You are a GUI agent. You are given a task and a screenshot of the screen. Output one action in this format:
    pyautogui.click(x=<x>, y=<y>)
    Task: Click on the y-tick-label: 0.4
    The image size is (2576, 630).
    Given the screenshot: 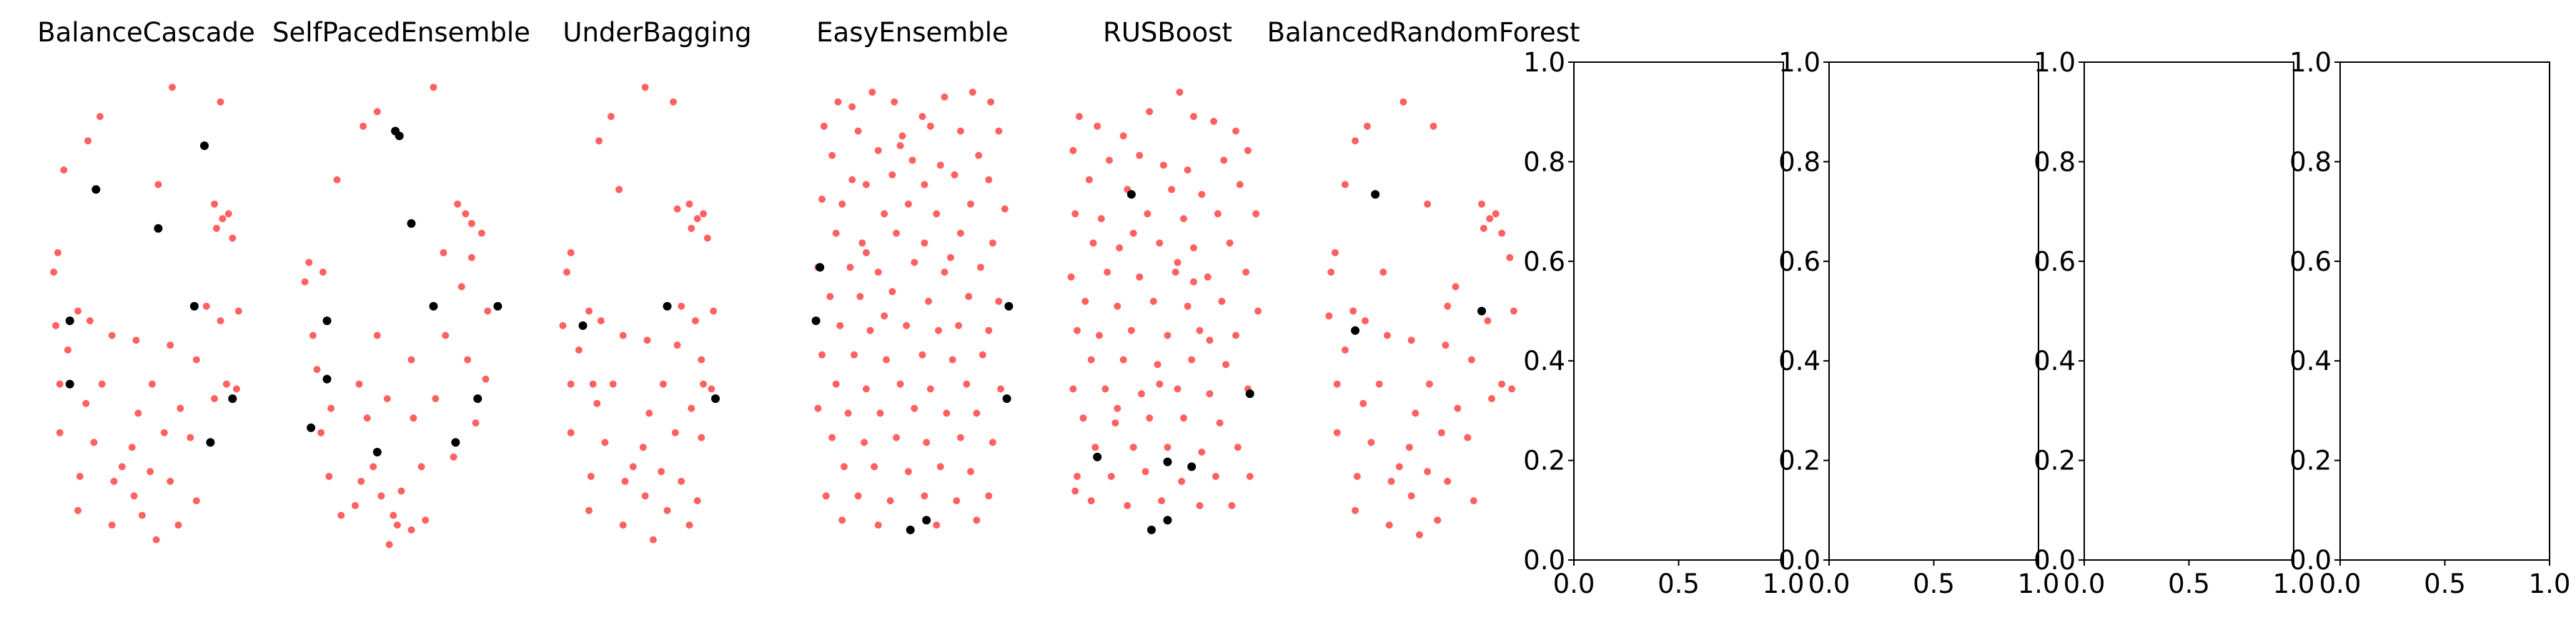 What is the action you would take?
    pyautogui.click(x=1799, y=361)
    